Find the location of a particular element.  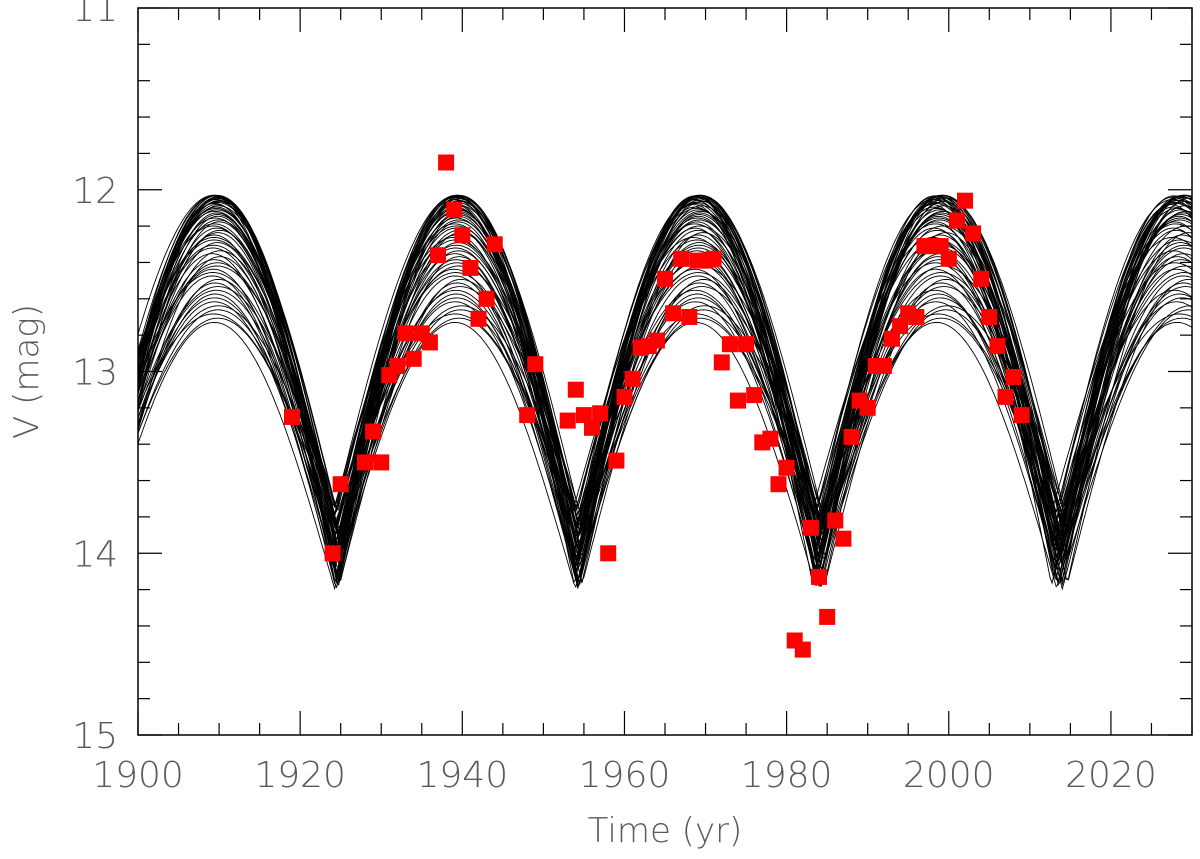

y-tick-labels: 11 12 13 14 15 is located at coordinates (95, 378).